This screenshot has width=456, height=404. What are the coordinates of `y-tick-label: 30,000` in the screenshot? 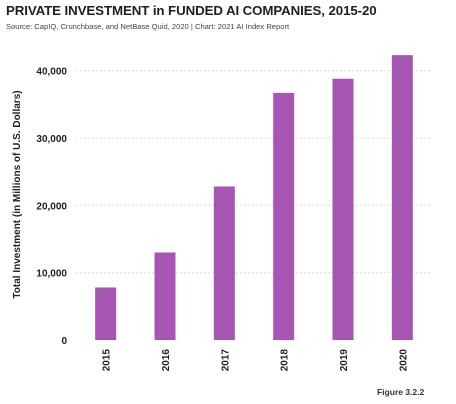 It's located at (51, 139).